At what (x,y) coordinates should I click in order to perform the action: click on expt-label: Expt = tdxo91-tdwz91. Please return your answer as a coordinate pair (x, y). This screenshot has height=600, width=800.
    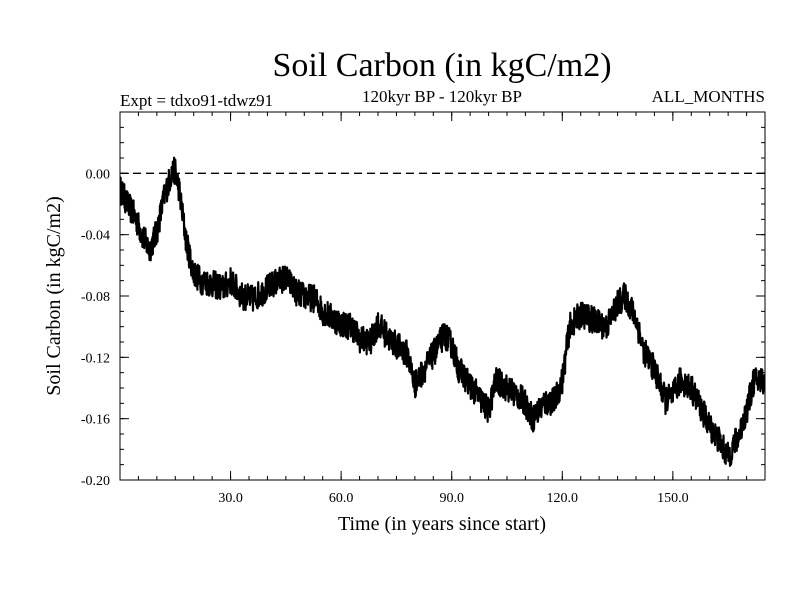
    Looking at the image, I should click on (196, 100).